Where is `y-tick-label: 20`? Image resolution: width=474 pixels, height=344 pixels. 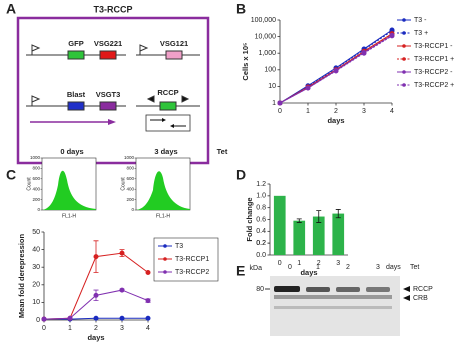 y-tick-label: 20 is located at coordinates (36, 285).